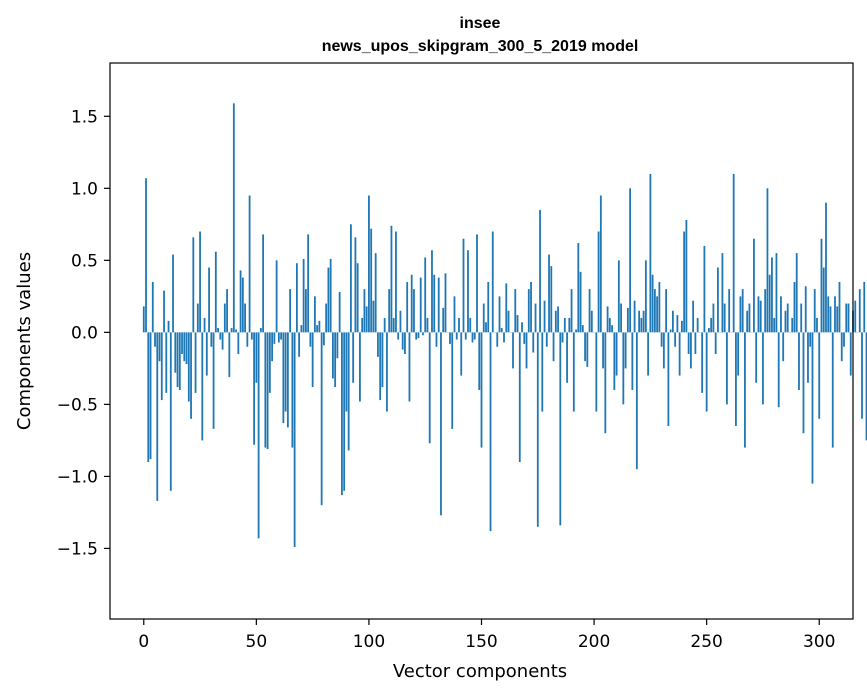  What do you see at coordinates (486, 635) in the screenshot?
I see `x-axis-ticks: 0 50 100 150 200 250 300` at bounding box center [486, 635].